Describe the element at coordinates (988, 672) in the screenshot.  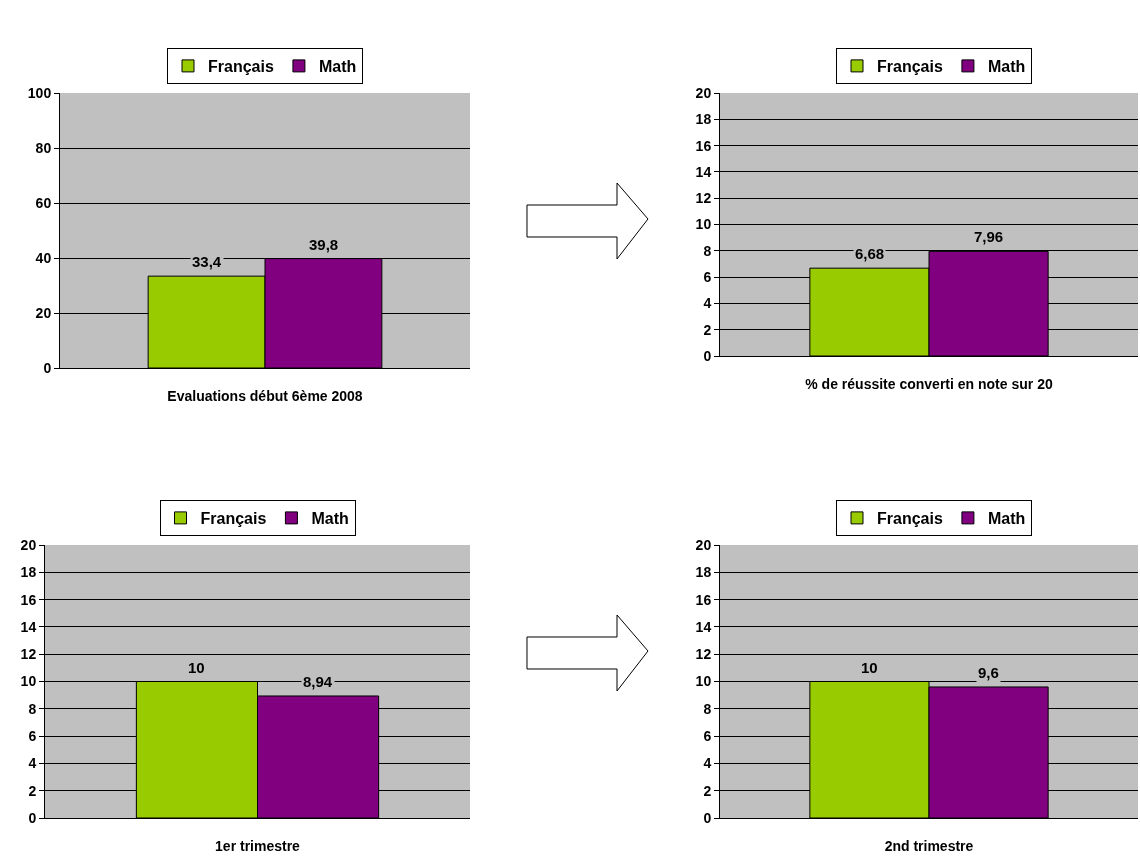
I see `data-label: 9,6` at that location.